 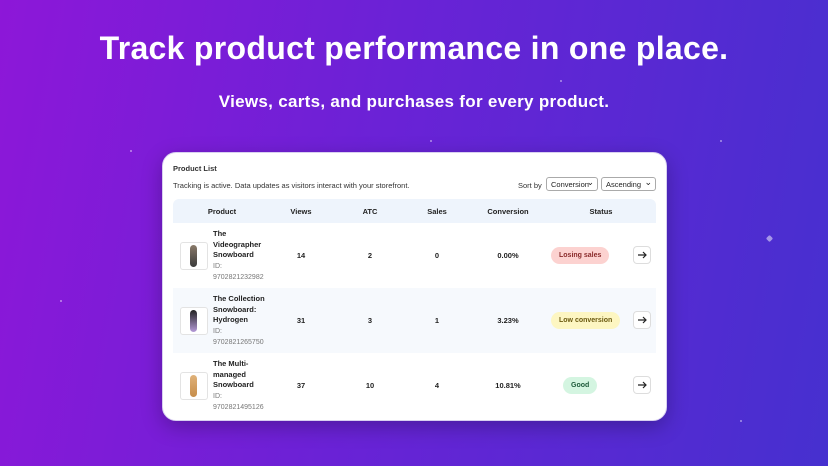 What do you see at coordinates (437, 211) in the screenshot?
I see `column-header: Sales` at bounding box center [437, 211].